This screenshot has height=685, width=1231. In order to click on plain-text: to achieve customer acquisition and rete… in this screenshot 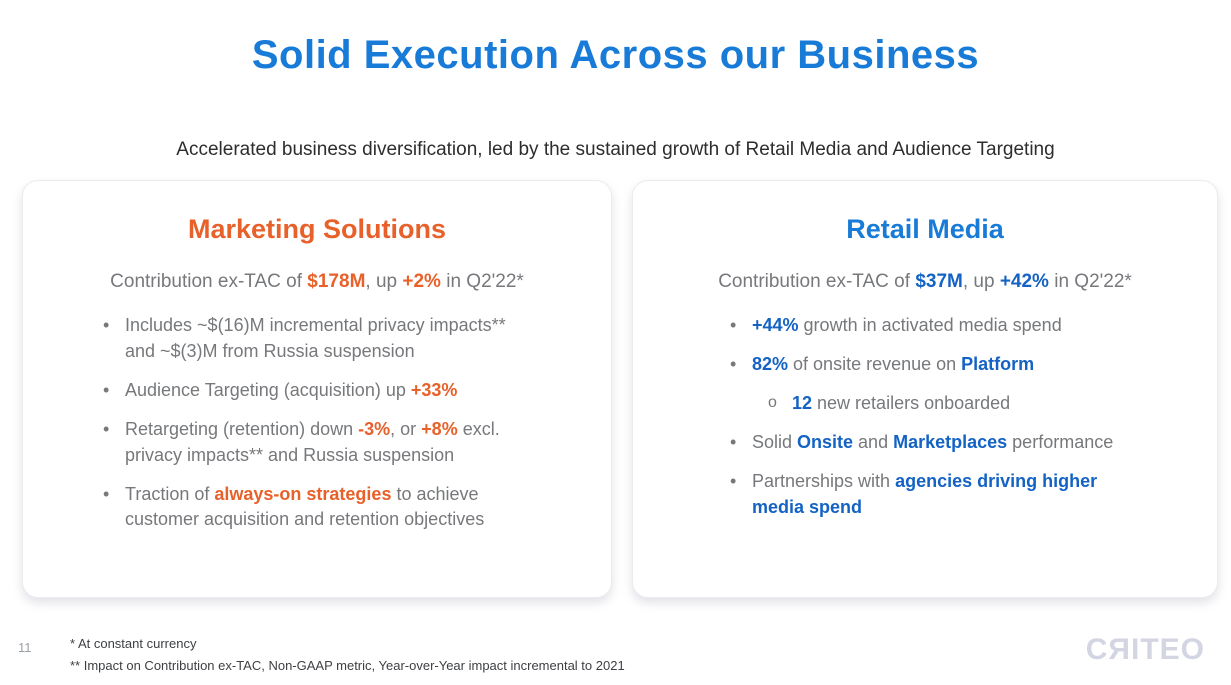, I will do `click(305, 506)`.